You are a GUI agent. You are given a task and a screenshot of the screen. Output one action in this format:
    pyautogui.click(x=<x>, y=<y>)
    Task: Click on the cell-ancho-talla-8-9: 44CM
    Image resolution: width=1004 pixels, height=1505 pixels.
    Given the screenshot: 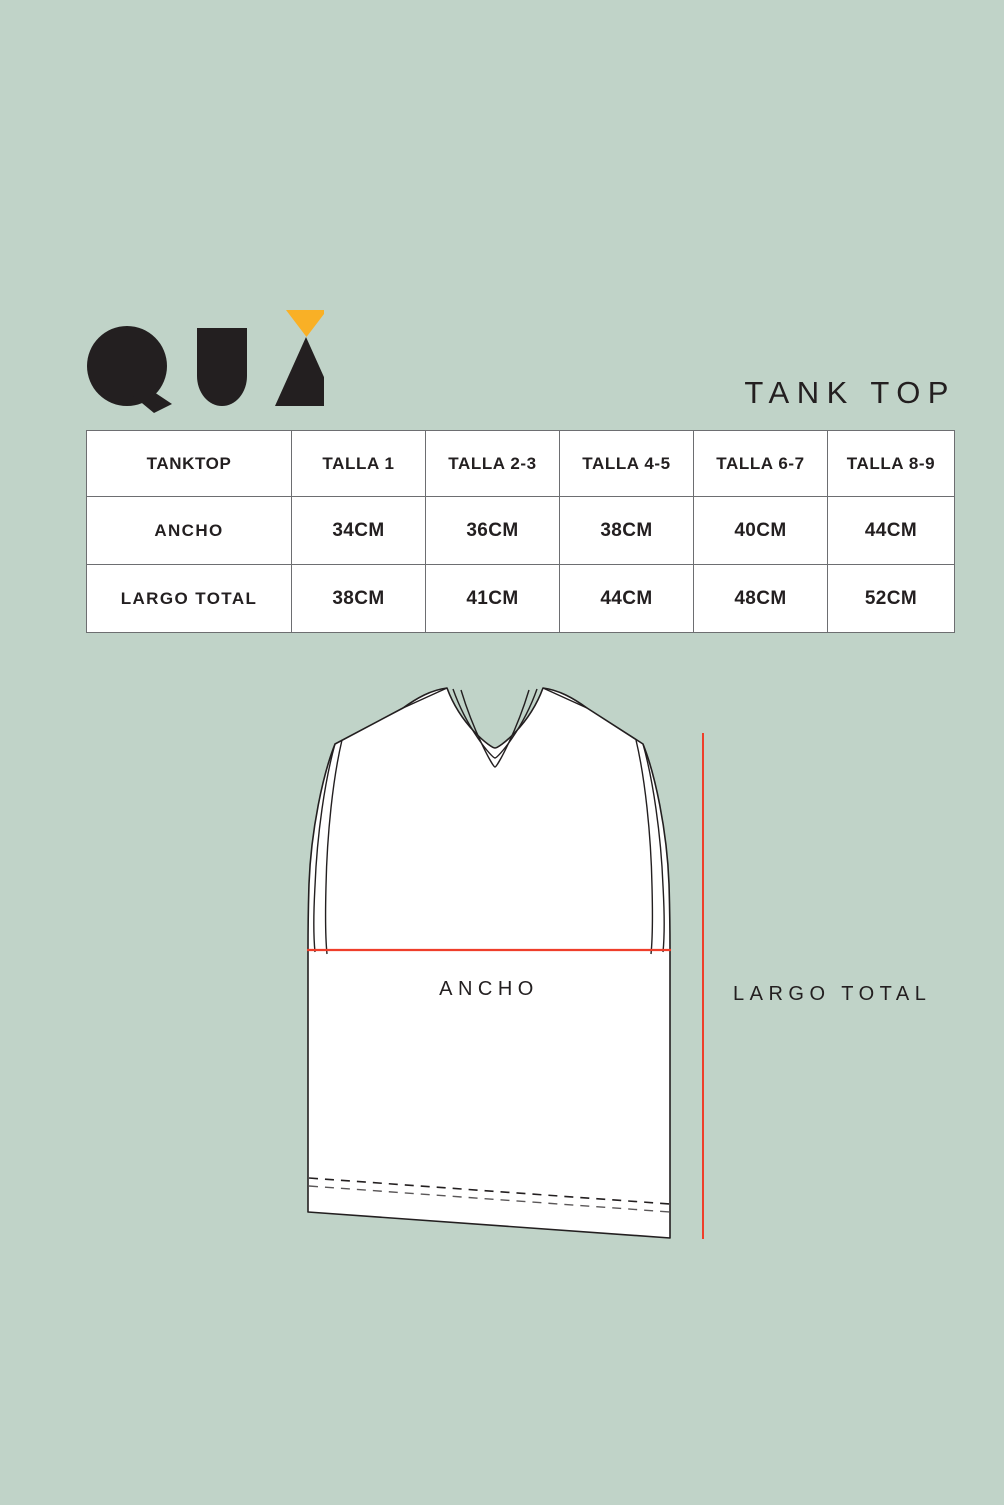 What is the action you would take?
    pyautogui.click(x=891, y=530)
    